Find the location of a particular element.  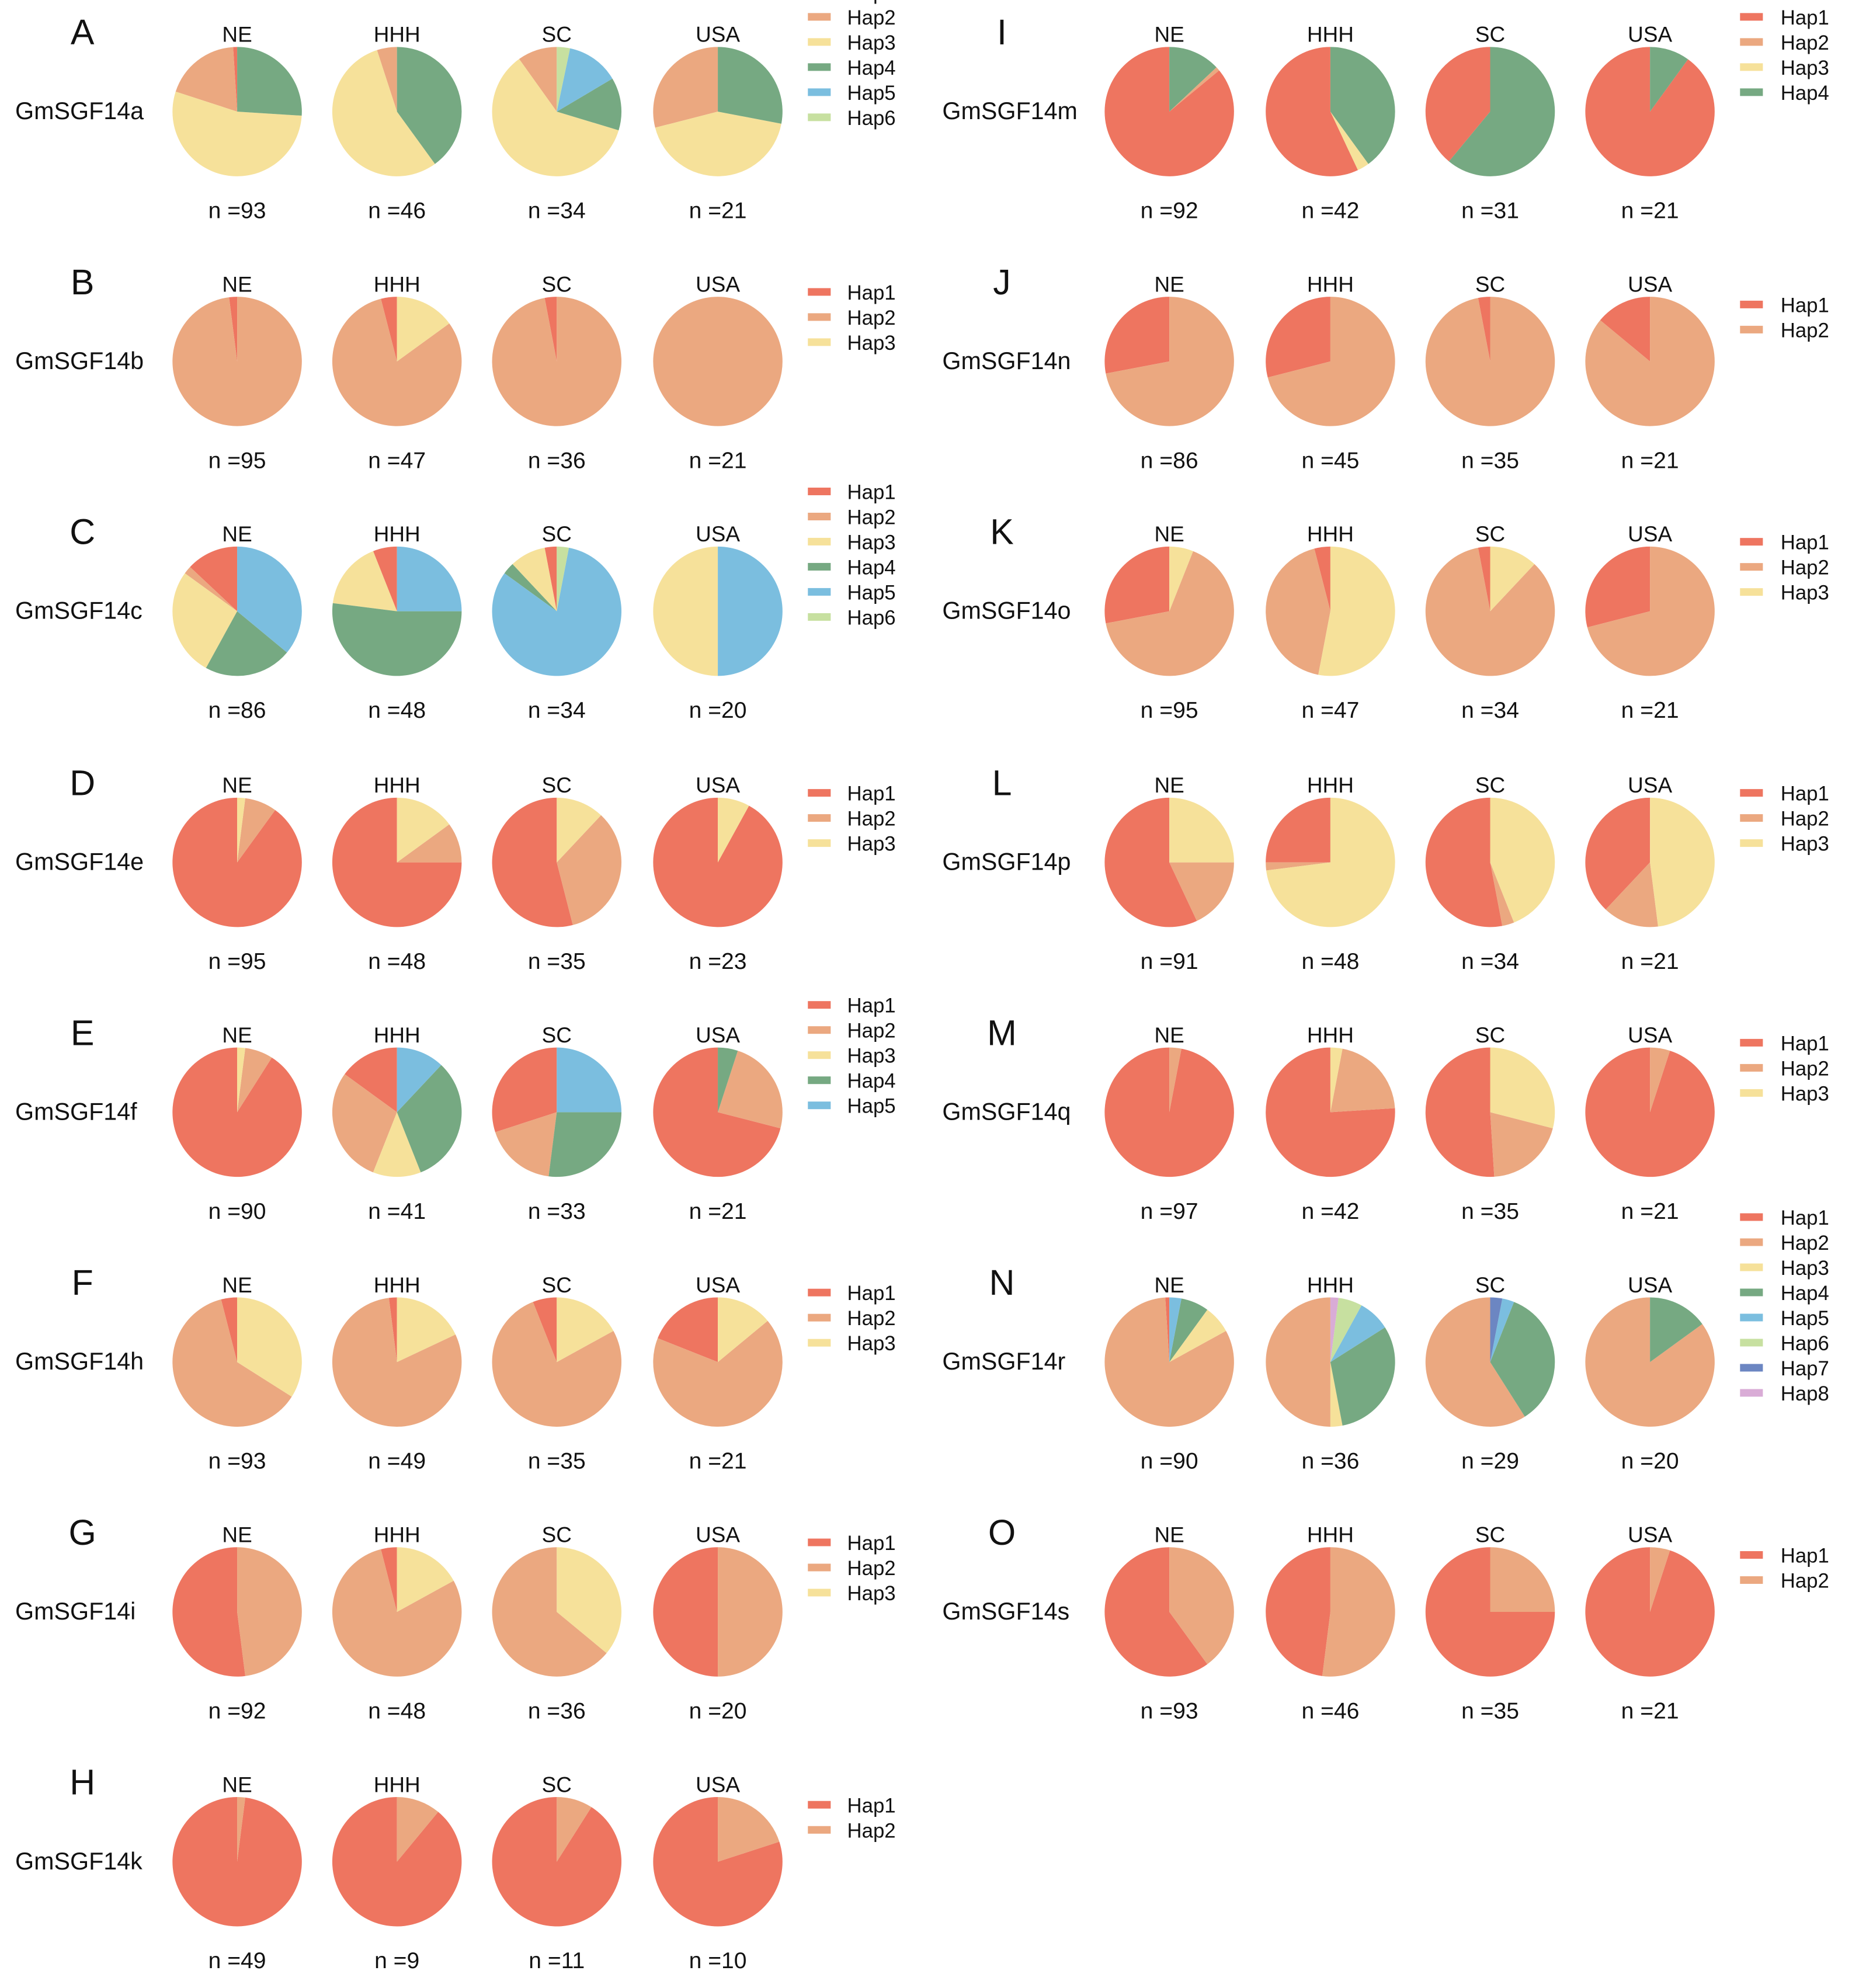

population-label: SC is located at coordinates (1490, 35).